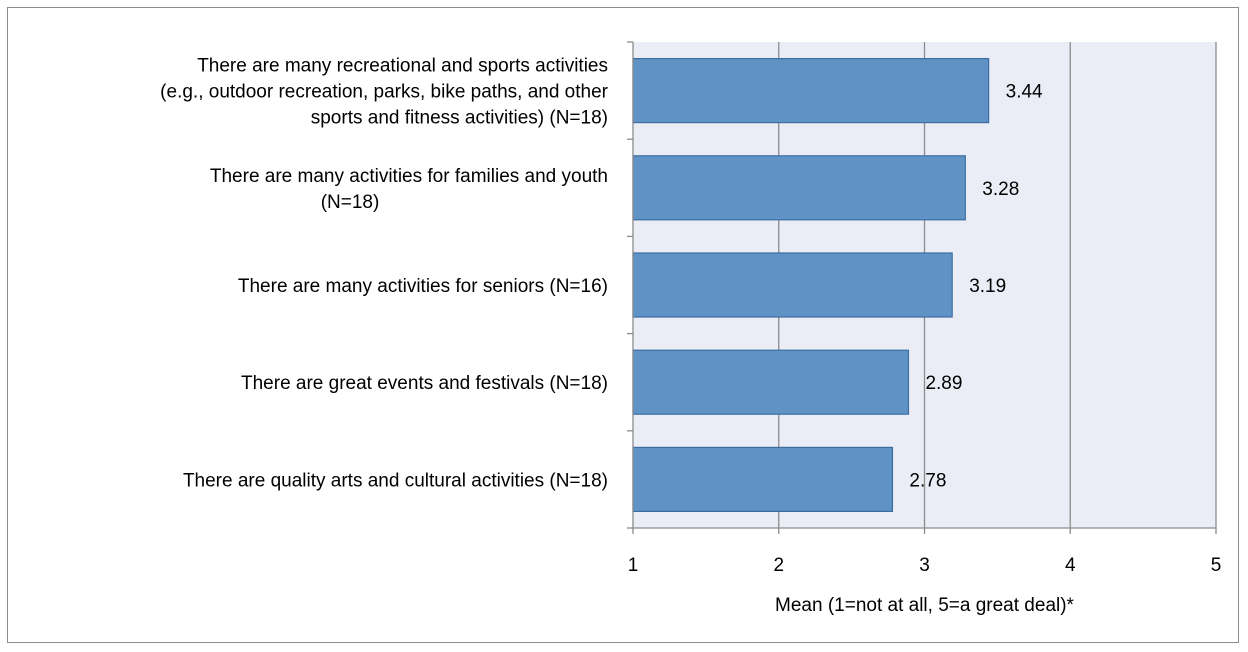 The height and width of the screenshot is (652, 1248). What do you see at coordinates (927, 480) in the screenshot?
I see `bar-value-label: 2.78` at bounding box center [927, 480].